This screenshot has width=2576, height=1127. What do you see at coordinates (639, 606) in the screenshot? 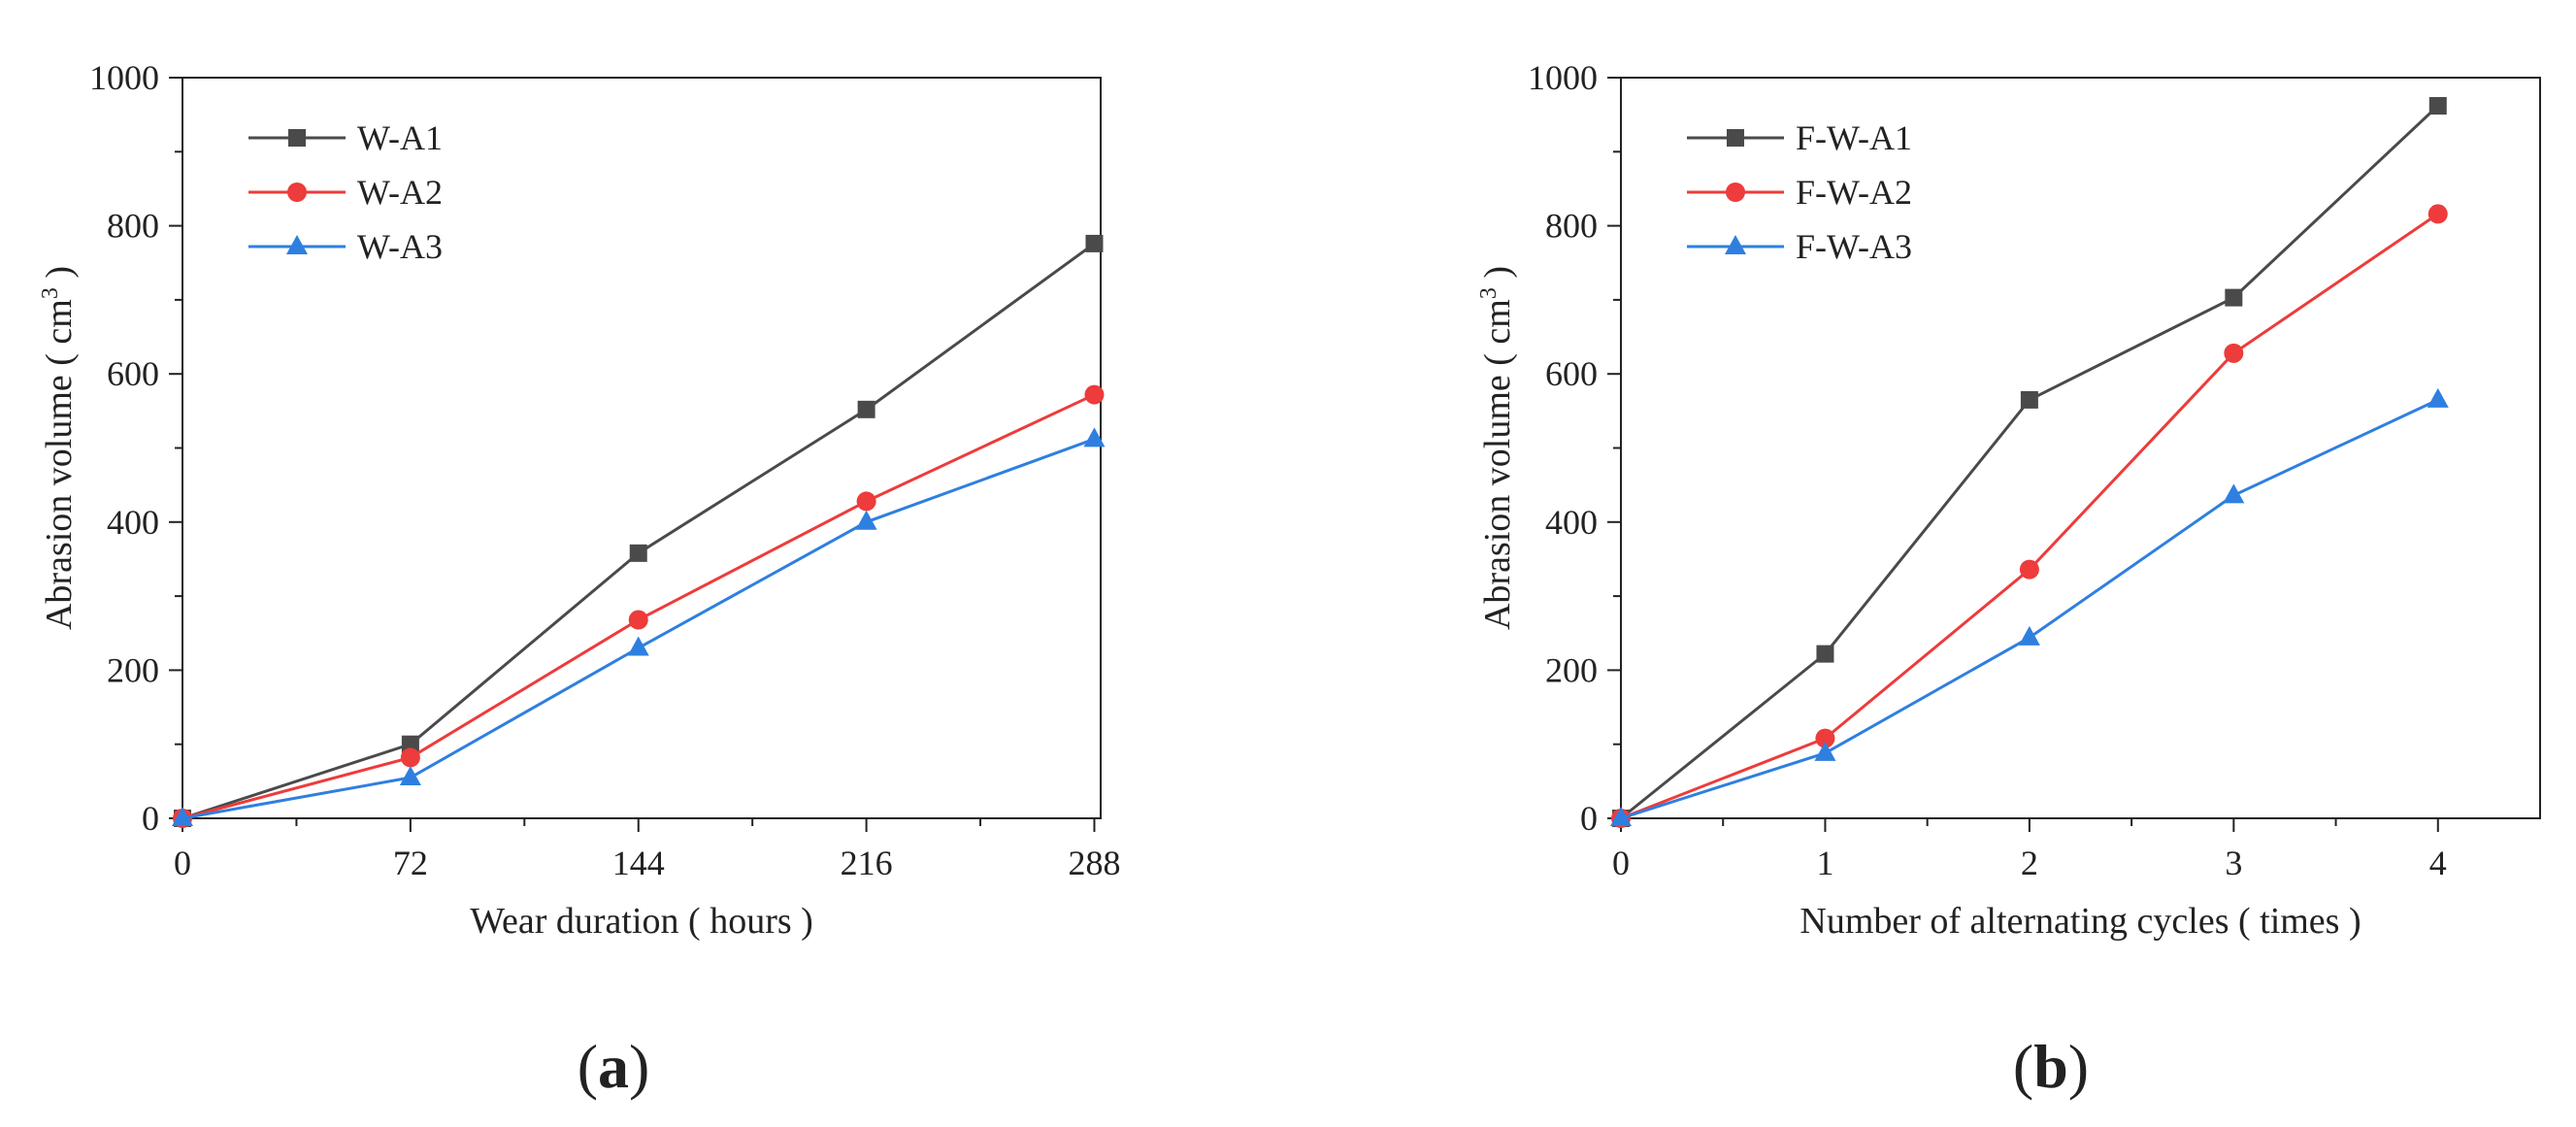
I see `series-line-w-a2` at bounding box center [639, 606].